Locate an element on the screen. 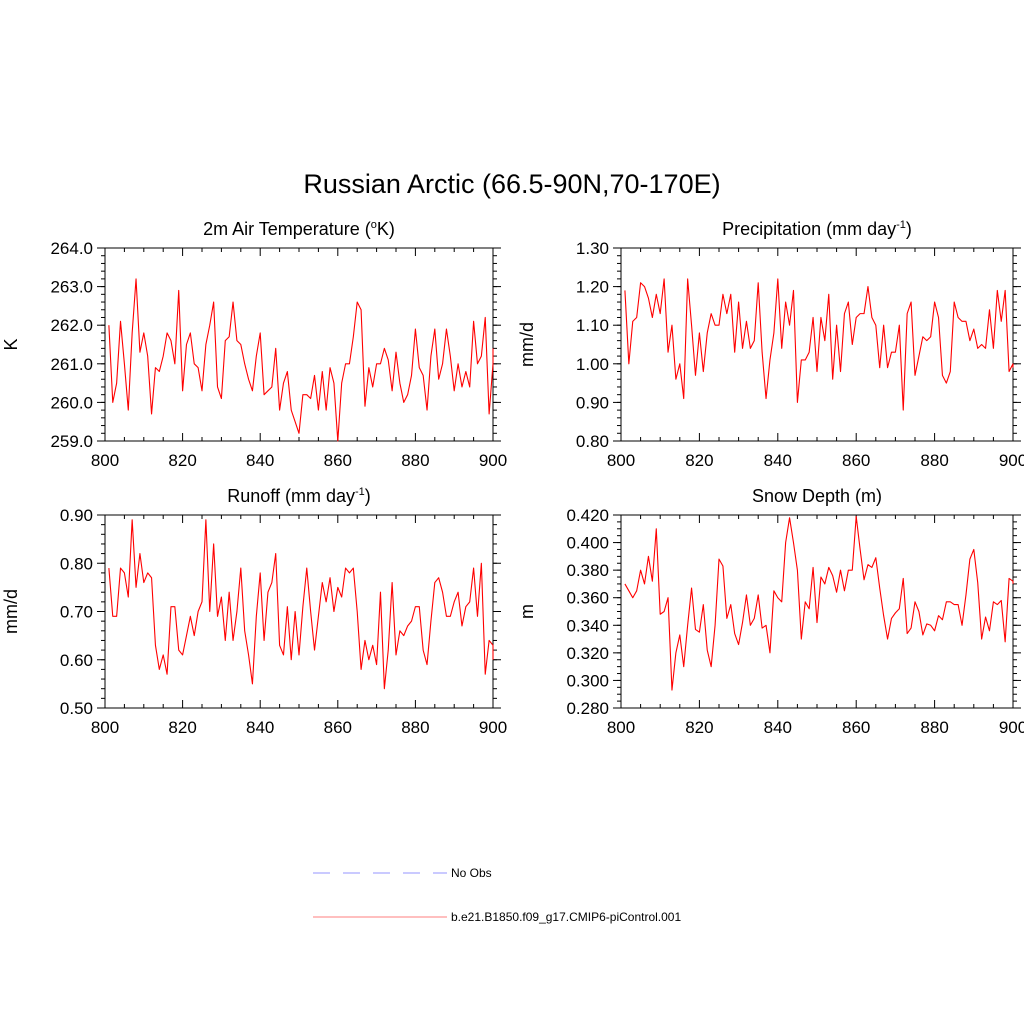  y-tick-label: 0.320 is located at coordinates (587, 653).